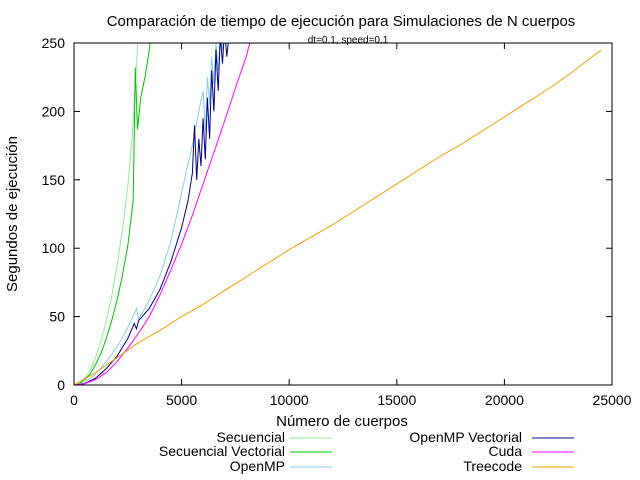 The height and width of the screenshot is (480, 640). I want to click on x-tick-label: 0, so click(74, 400).